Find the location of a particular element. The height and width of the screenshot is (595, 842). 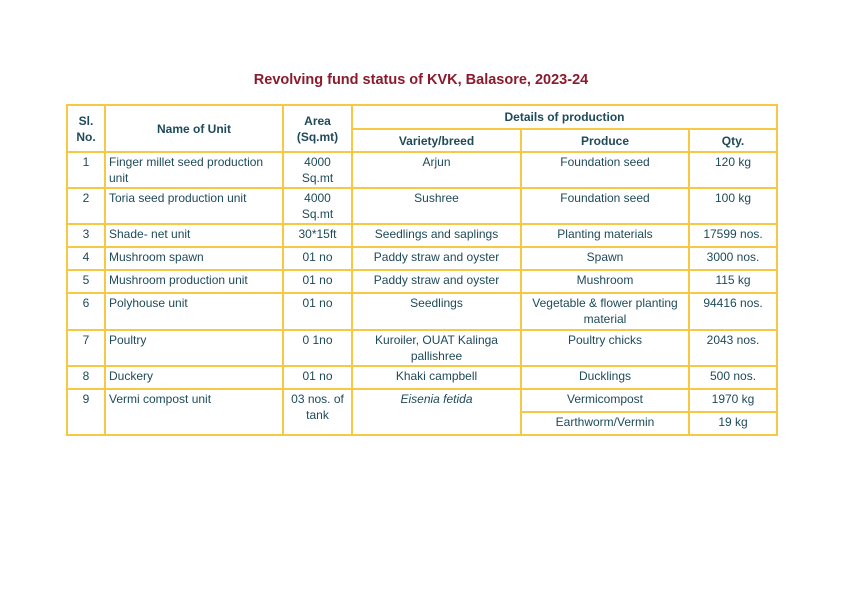

qty-cell: 1970 kg is located at coordinates (733, 400).